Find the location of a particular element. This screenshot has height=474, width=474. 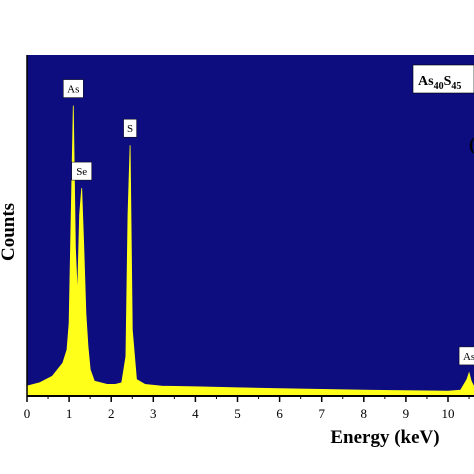

composition-label-box is located at coordinates (443, 79).